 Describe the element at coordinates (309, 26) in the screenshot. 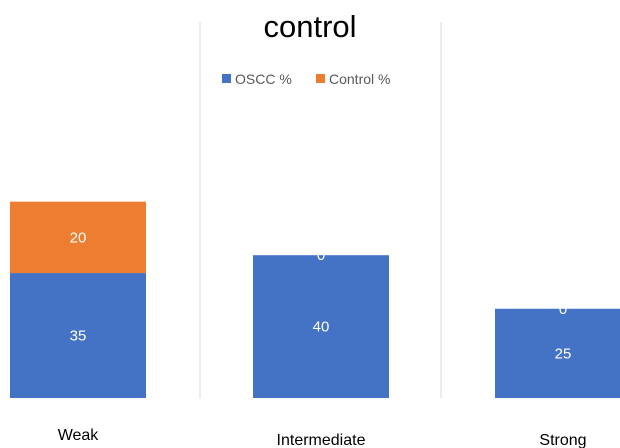

I see `chart-title: control` at that location.